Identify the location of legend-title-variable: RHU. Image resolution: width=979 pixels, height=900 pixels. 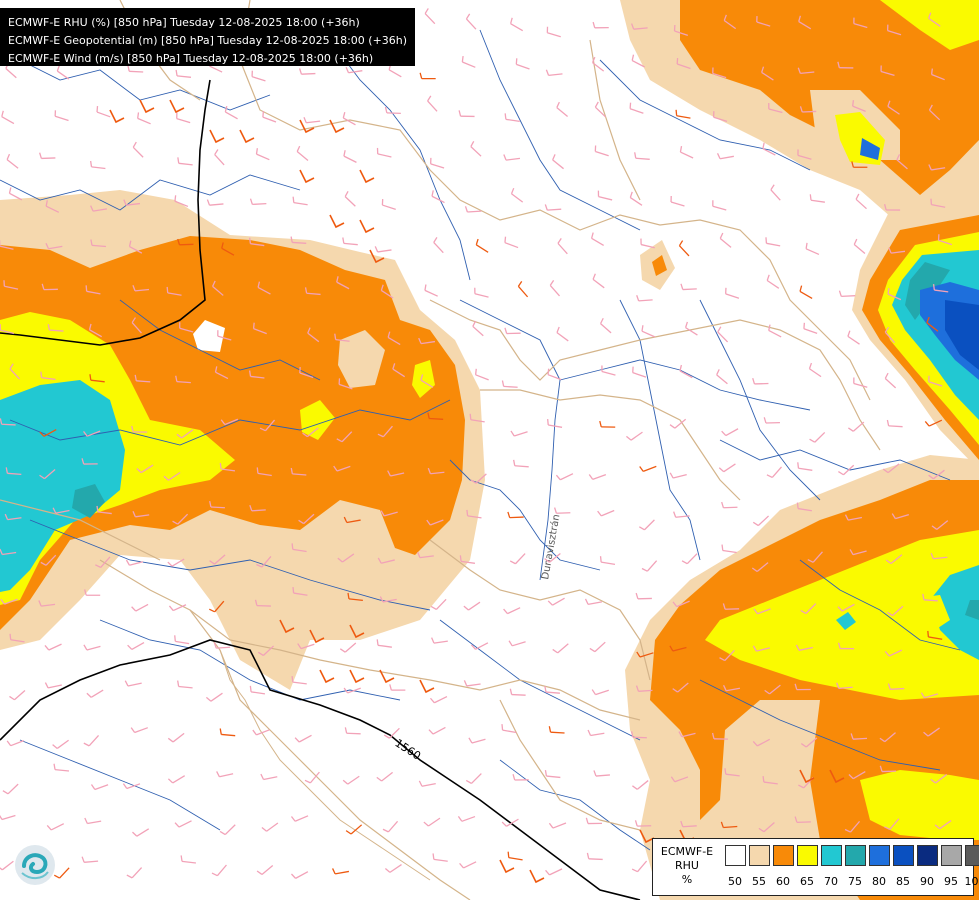
(687, 865).